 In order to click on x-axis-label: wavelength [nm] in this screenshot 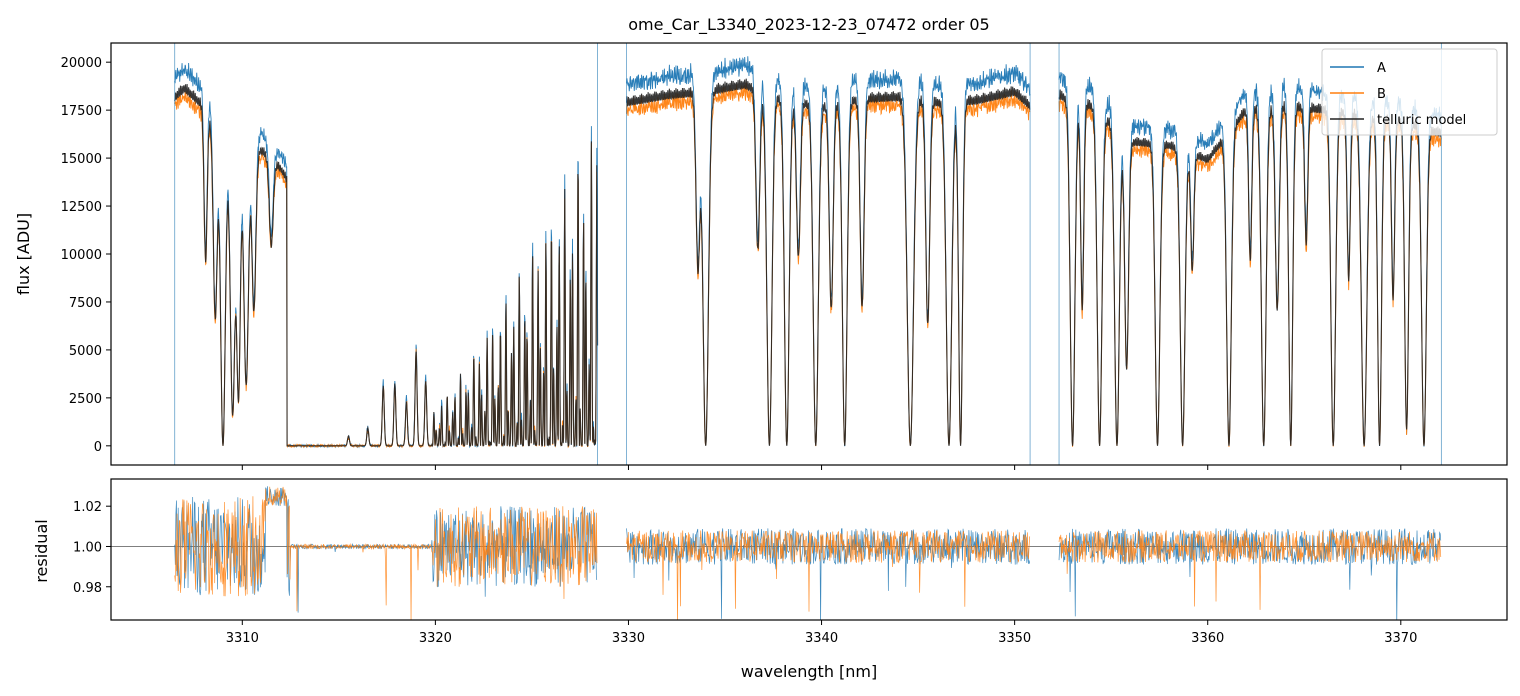, I will do `click(809, 671)`.